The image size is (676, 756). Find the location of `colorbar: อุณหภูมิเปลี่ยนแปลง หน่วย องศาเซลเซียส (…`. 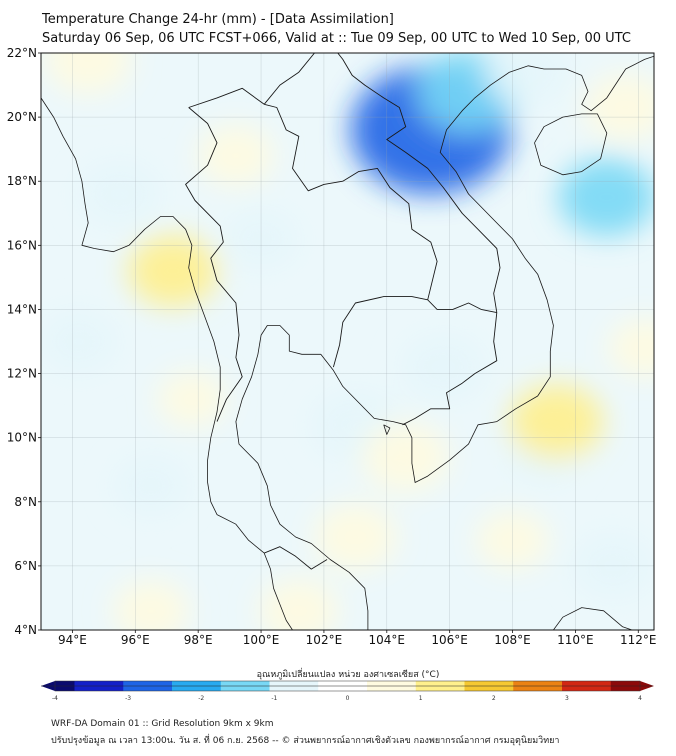

colorbar: อุณหภูมิเปลี่ยนแปลง หน่วย องศาเซลเซียส (… is located at coordinates (347, 684).